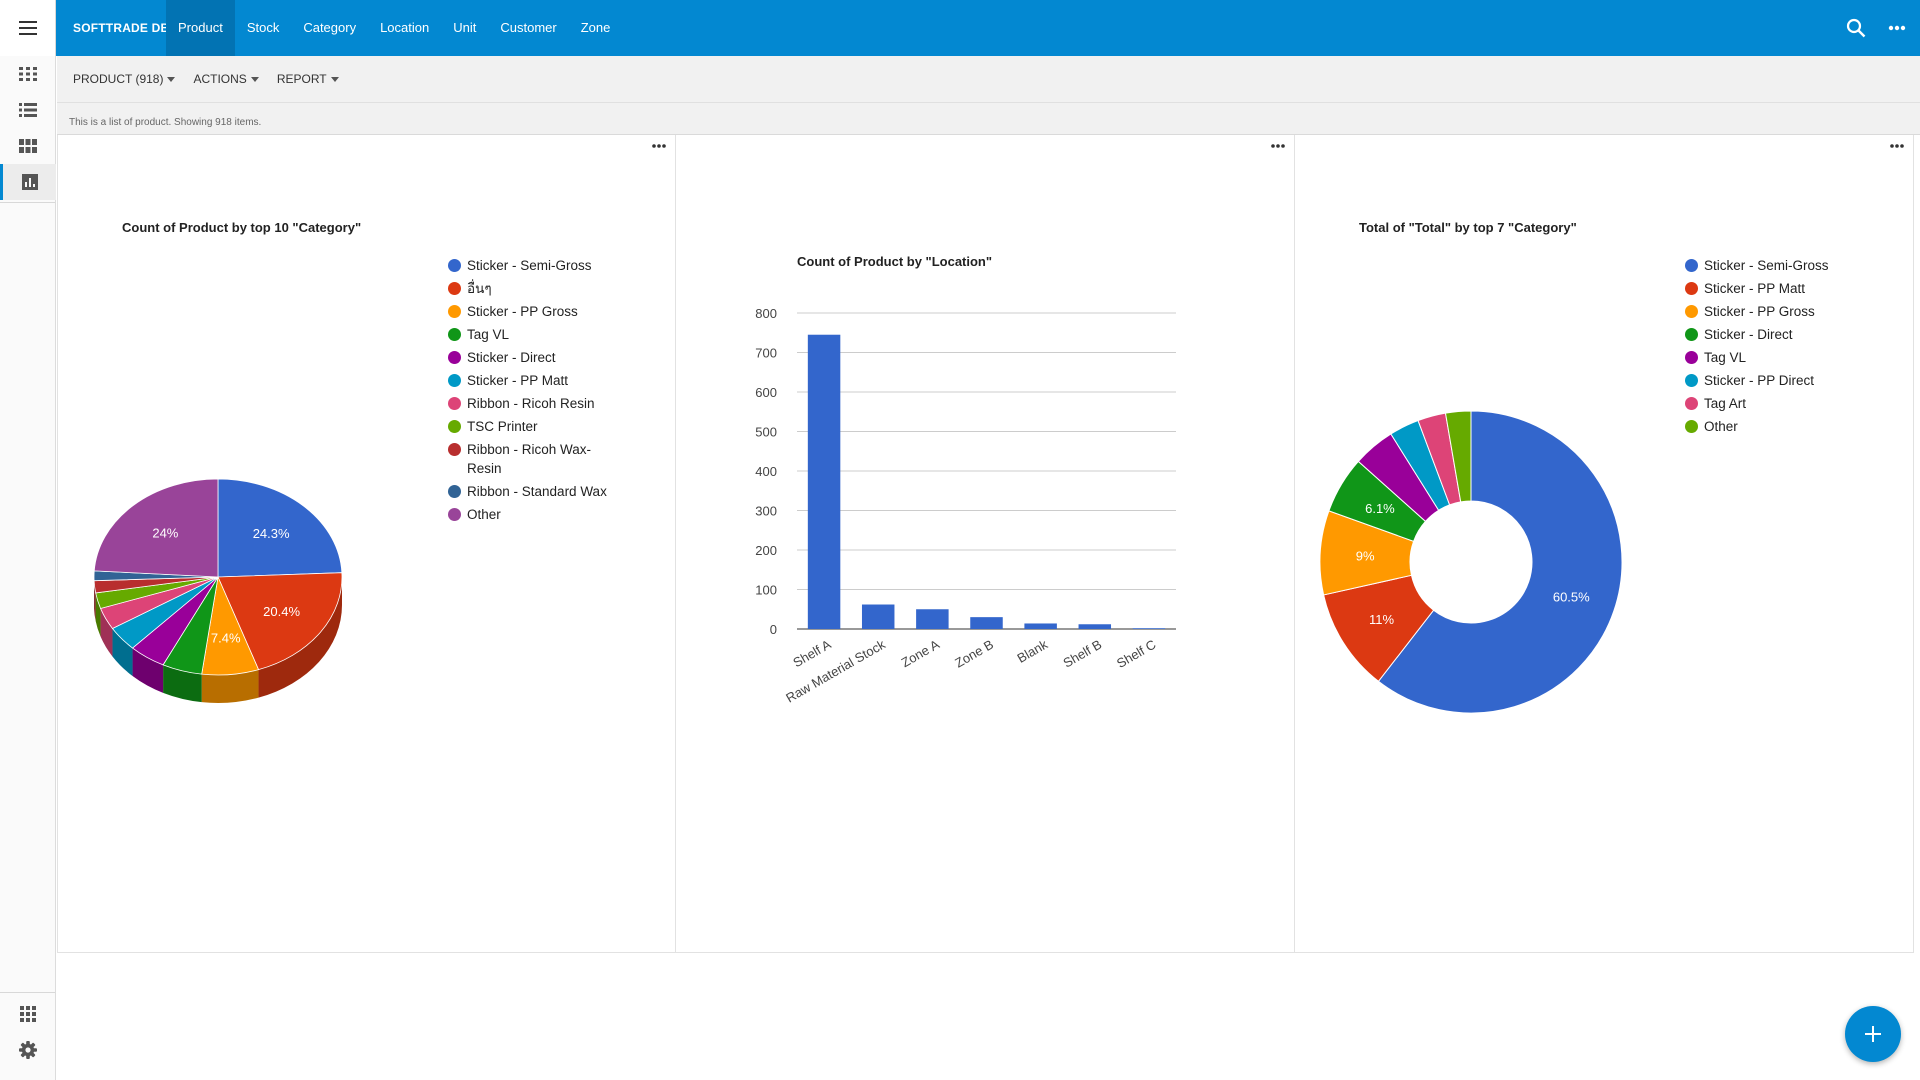 This screenshot has height=1080, width=1920. What do you see at coordinates (330, 27) in the screenshot?
I see `nav-item-category: Category` at bounding box center [330, 27].